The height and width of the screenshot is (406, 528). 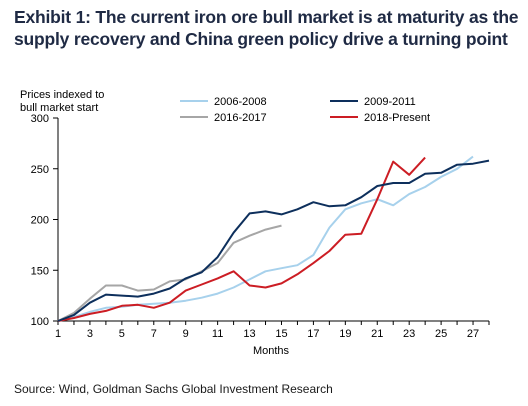 I want to click on legend-item-2018-present: 2018-Present, so click(x=380, y=118).